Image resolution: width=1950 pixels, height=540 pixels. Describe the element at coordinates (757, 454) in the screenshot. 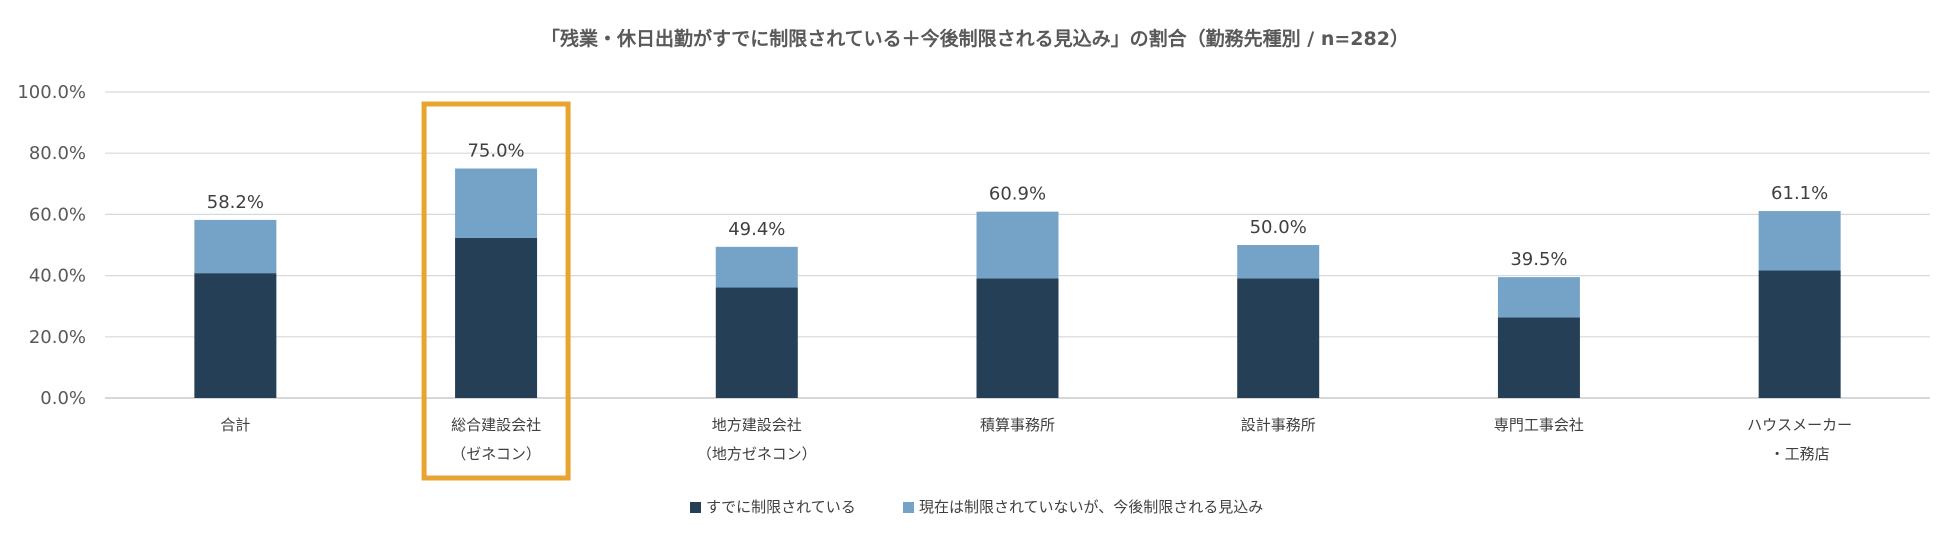

I see `x-tick-label: （地方ゼネコン）` at that location.